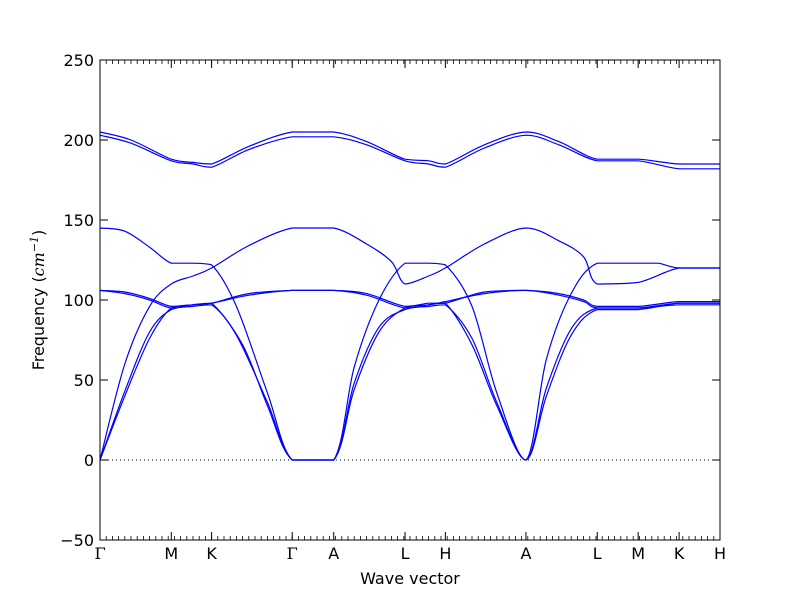  Describe the element at coordinates (34, 244) in the screenshot. I see `y-axis-label-unit-exp: −1` at that location.